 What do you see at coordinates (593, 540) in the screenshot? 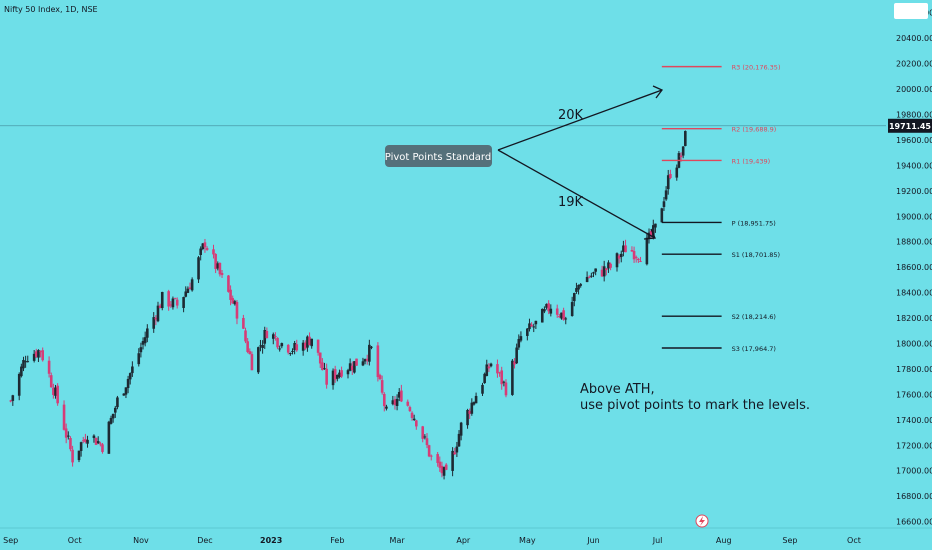
I see `x-tick-label: Jun` at bounding box center [593, 540].